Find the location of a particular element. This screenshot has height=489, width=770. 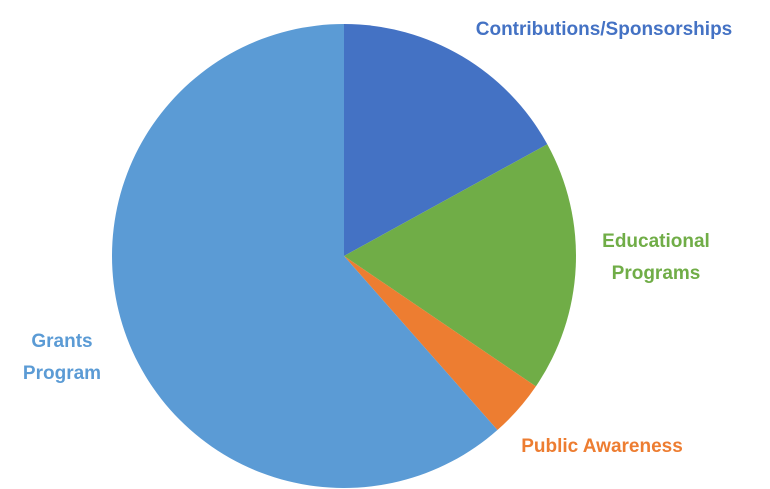

slice-label-line: Program is located at coordinates (62, 373).